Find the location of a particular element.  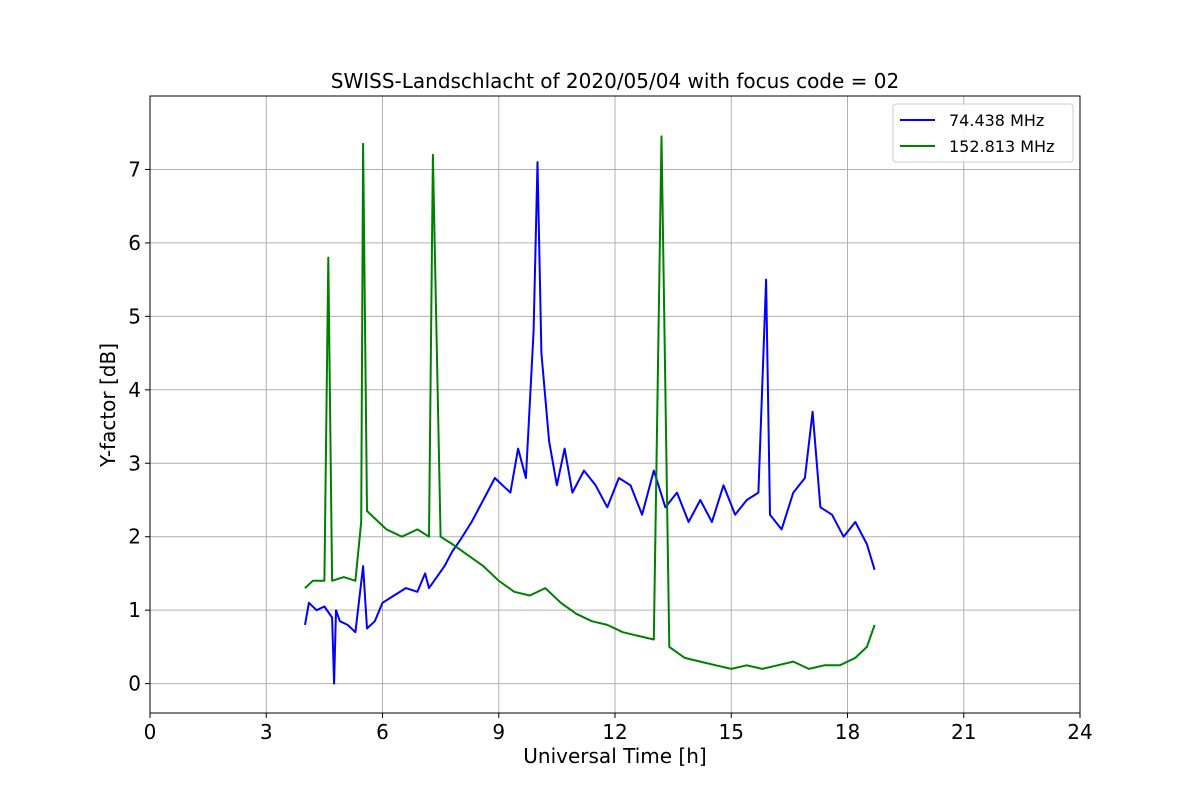

y-tick-label-7: 7 is located at coordinates (134, 169).